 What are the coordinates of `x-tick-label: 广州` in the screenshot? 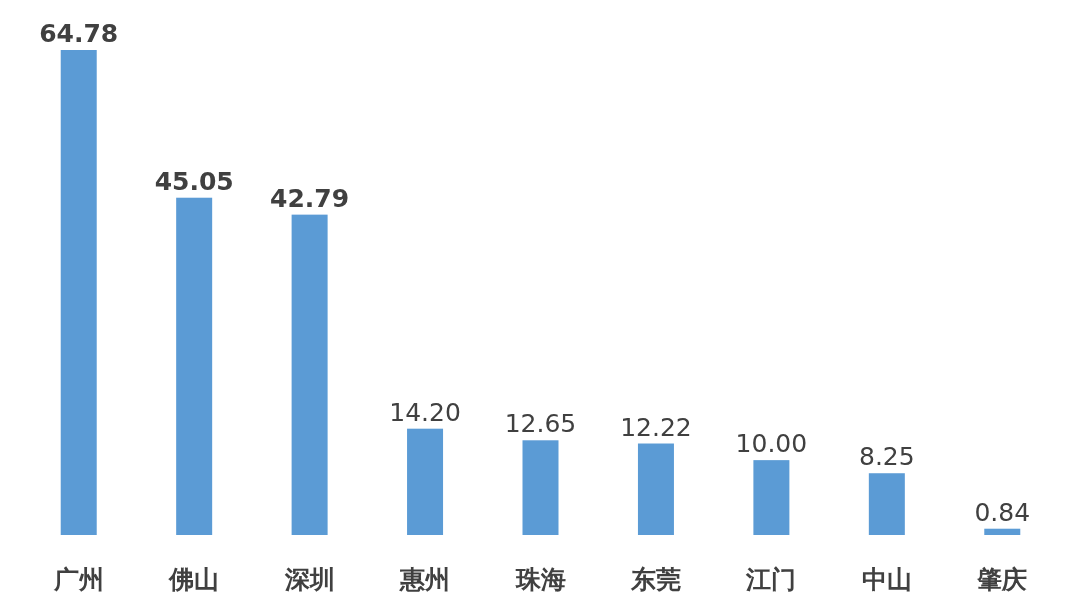 It's located at (78, 579).